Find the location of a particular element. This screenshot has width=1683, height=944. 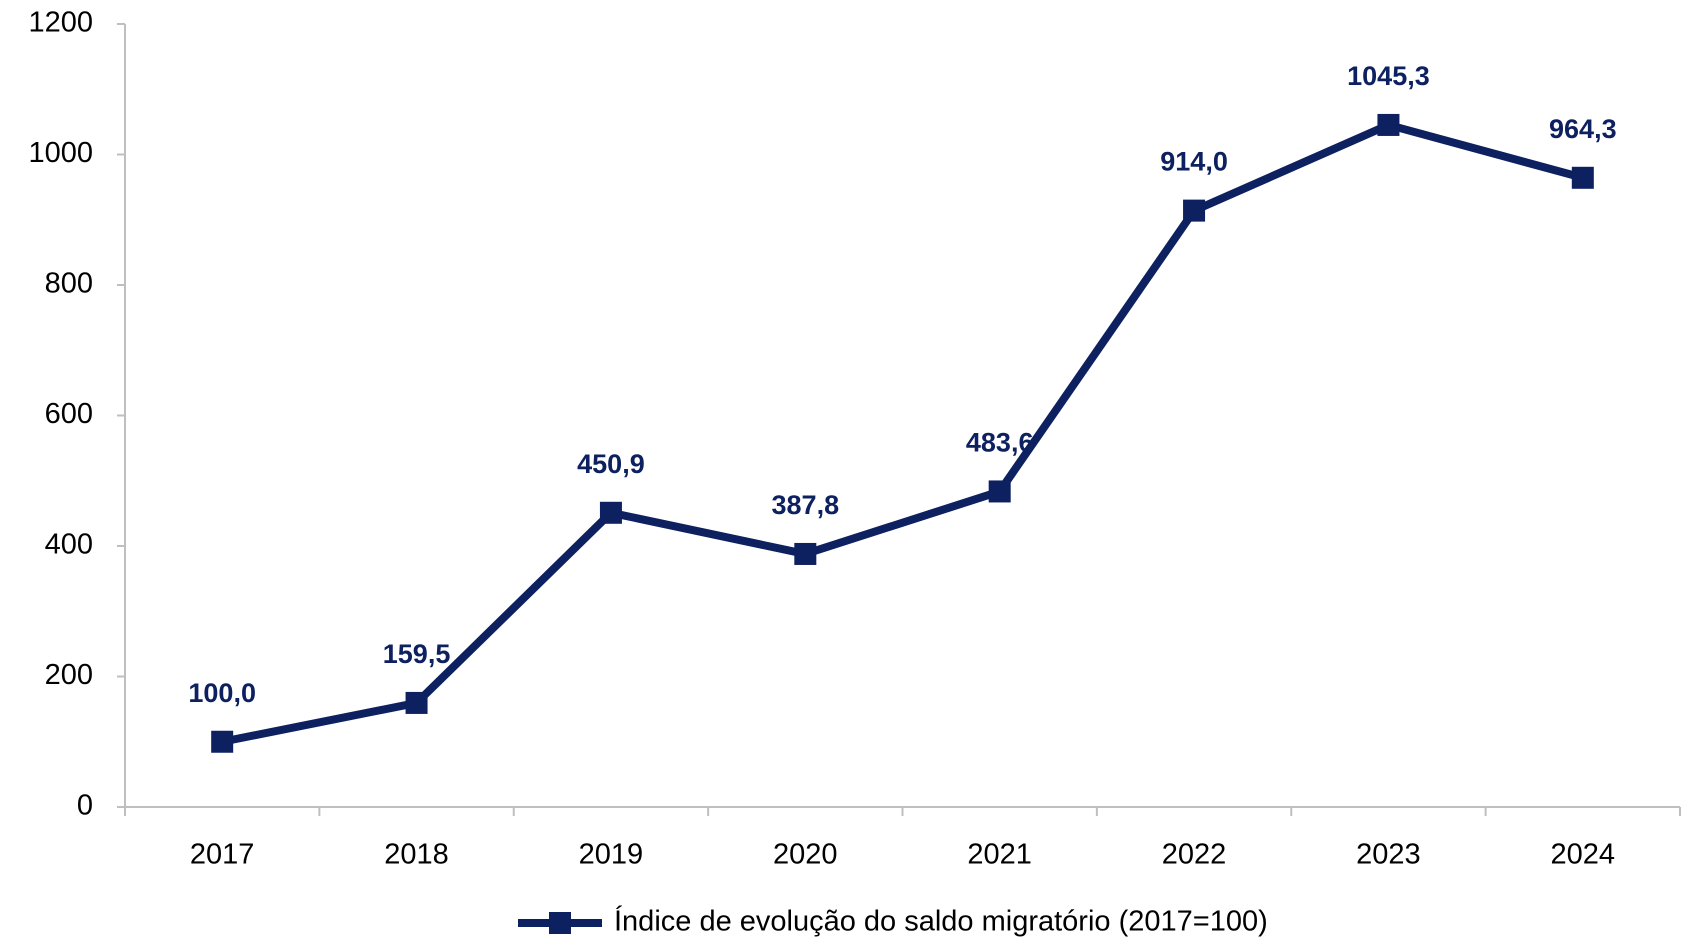

x-tick-label: 2024 is located at coordinates (1583, 855).